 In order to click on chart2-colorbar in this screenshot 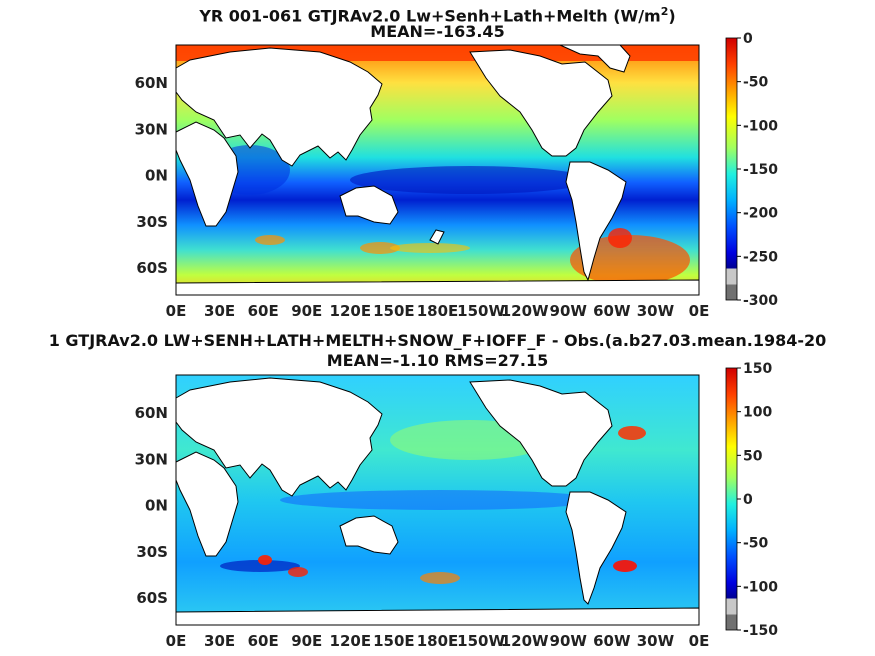, I will do `click(731, 499)`.